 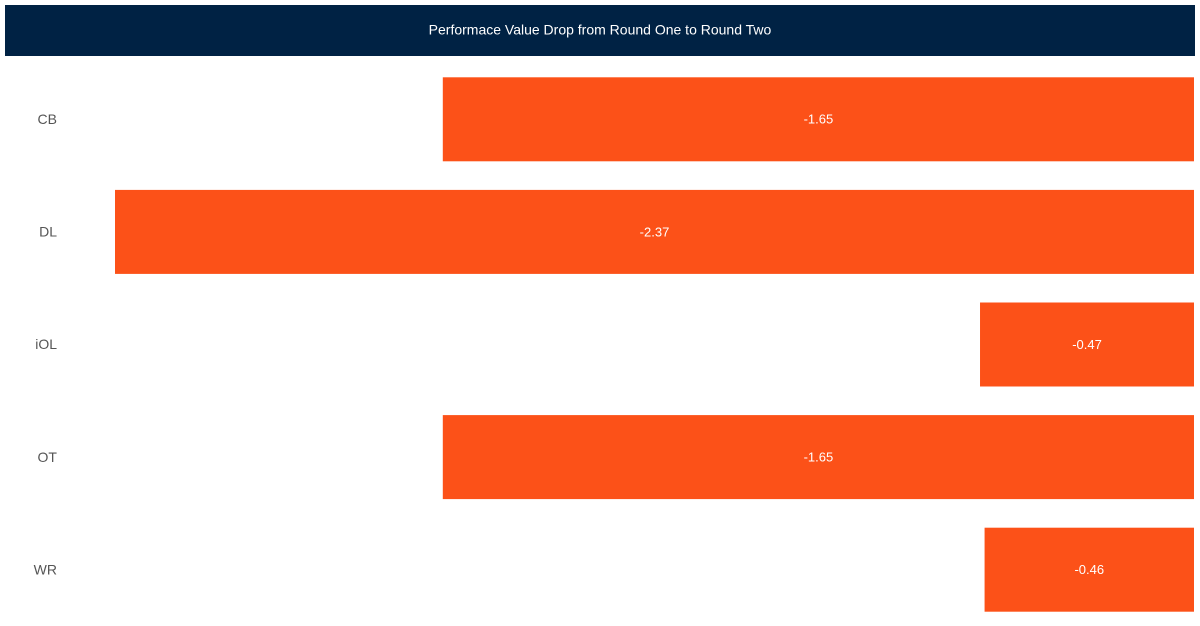 I want to click on value-label: -0.46, so click(x=1089, y=569).